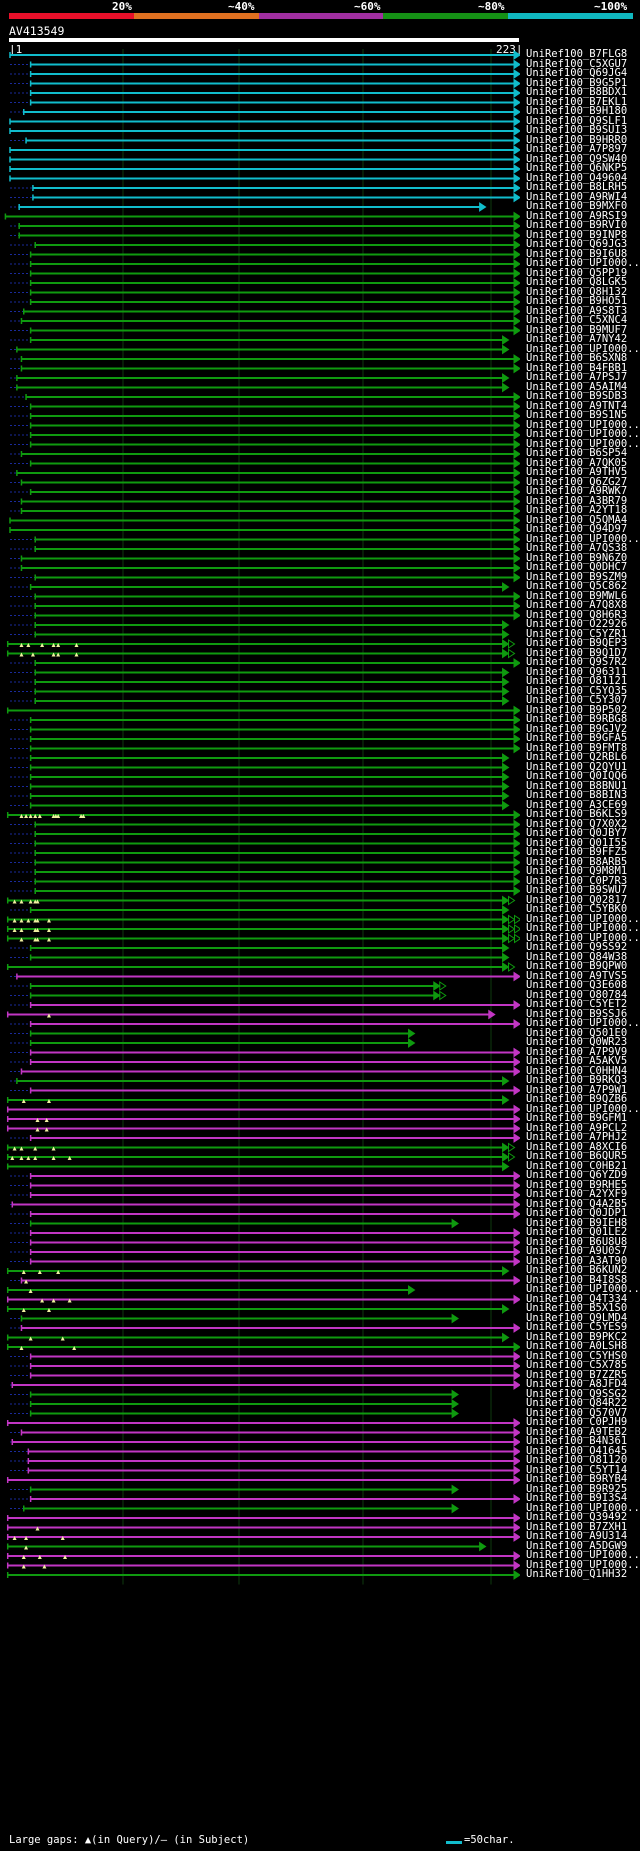 This screenshot has height=1851, width=640. What do you see at coordinates (577, 82) in the screenshot?
I see `hit-name-link: UniRef100_B9G5P1` at bounding box center [577, 82].